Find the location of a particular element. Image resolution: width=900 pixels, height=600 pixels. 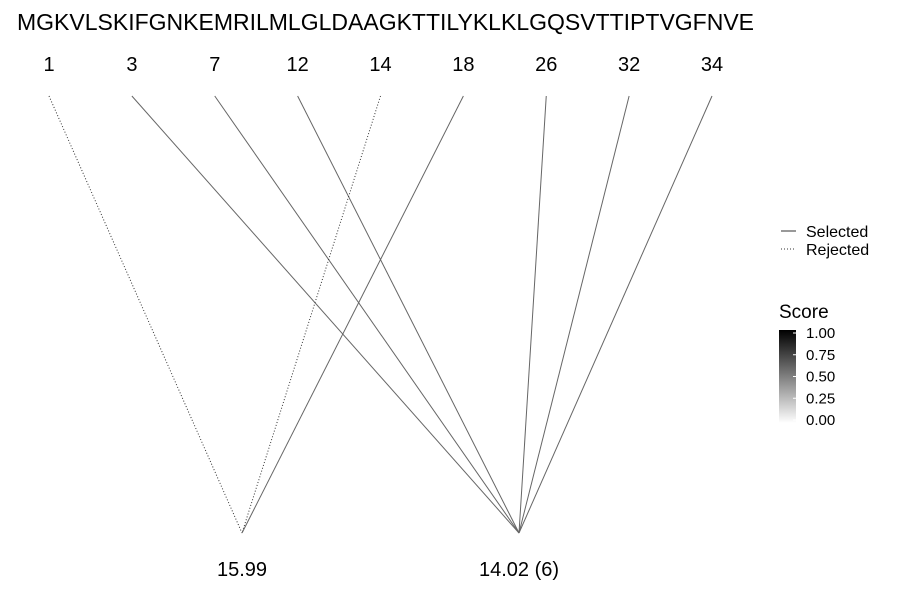

position-label: 18 is located at coordinates (463, 65).